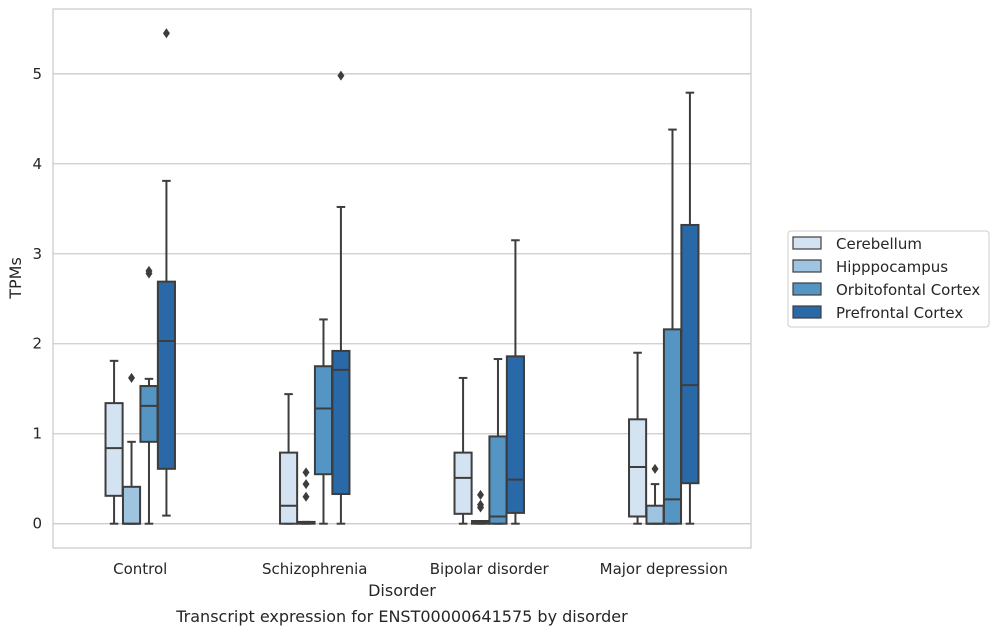 The height and width of the screenshot is (634, 999). What do you see at coordinates (37, 164) in the screenshot?
I see `y-tick-label: 4` at bounding box center [37, 164].